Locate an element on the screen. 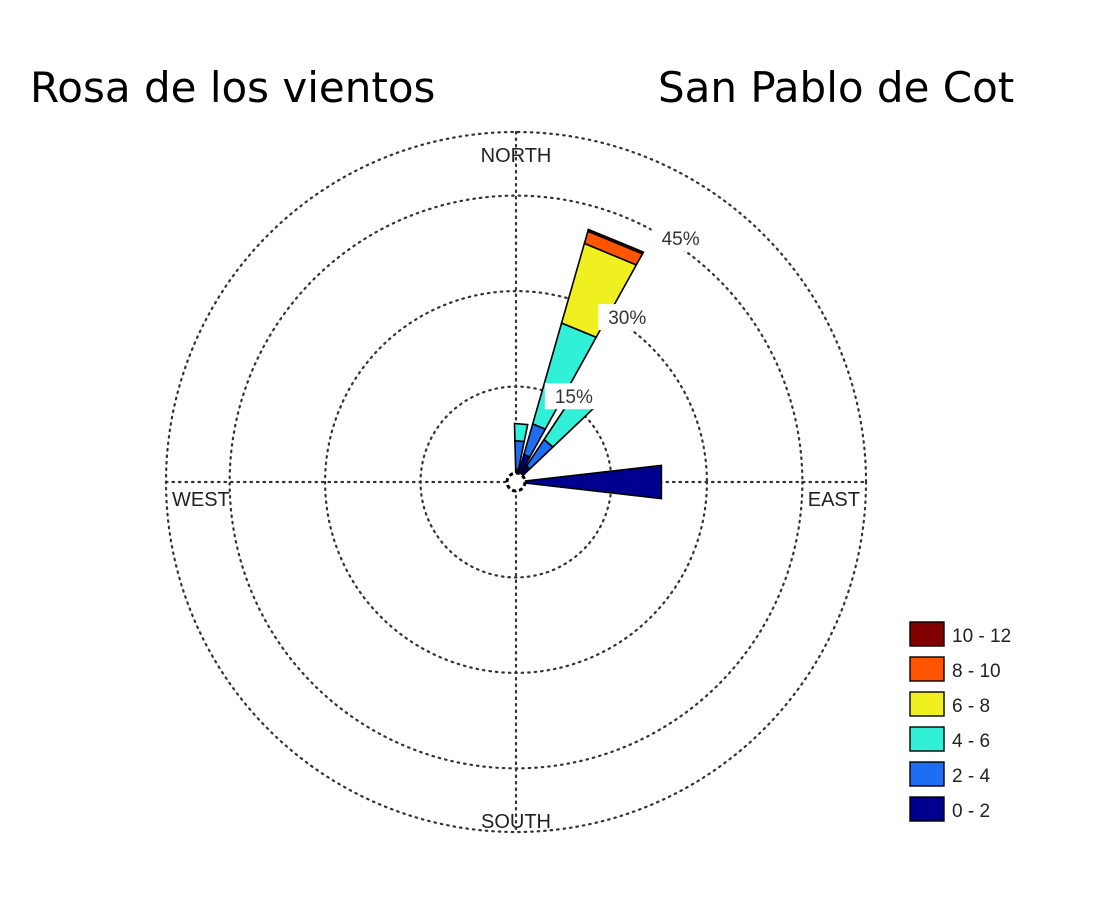 The image size is (1096, 897). legend-label-0: 10 - 12 is located at coordinates (981, 636).